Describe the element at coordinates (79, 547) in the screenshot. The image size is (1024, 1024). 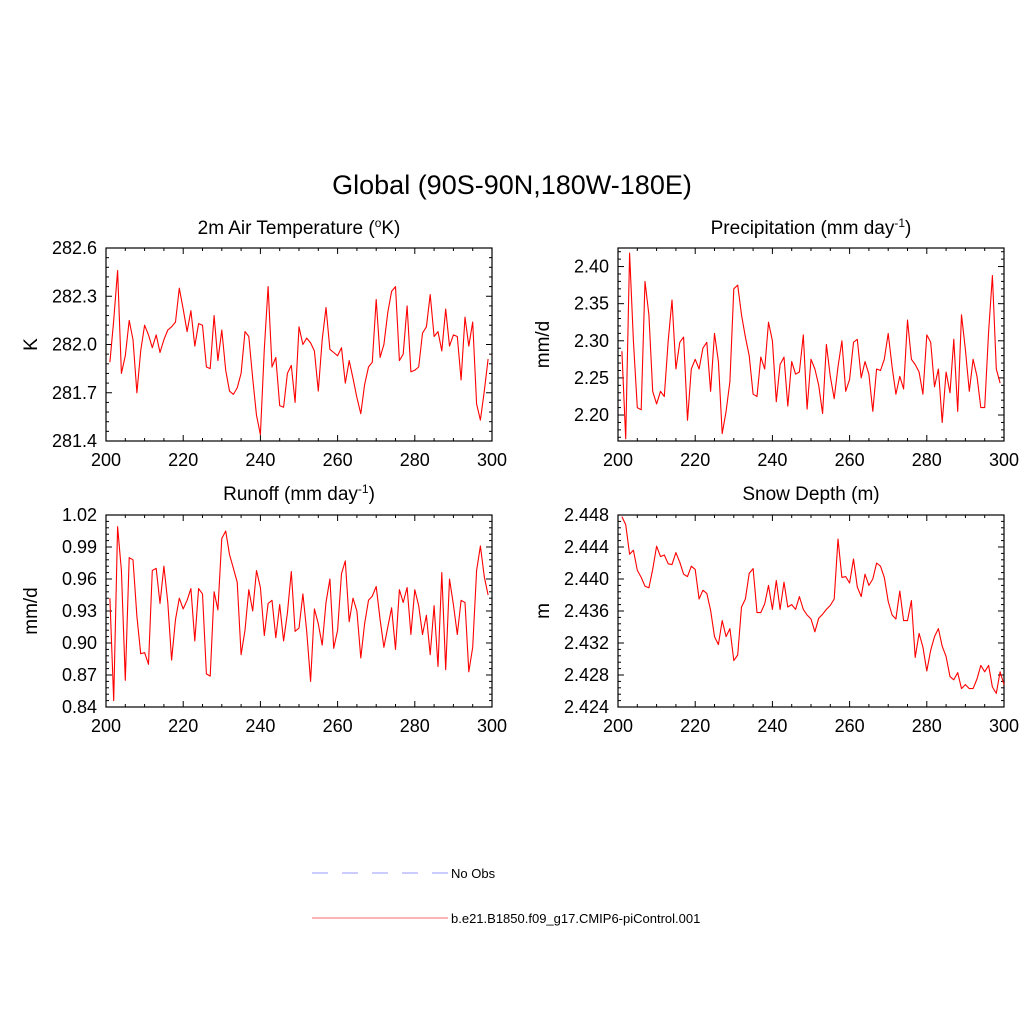
I see `y-tick-label: 0.99` at that location.